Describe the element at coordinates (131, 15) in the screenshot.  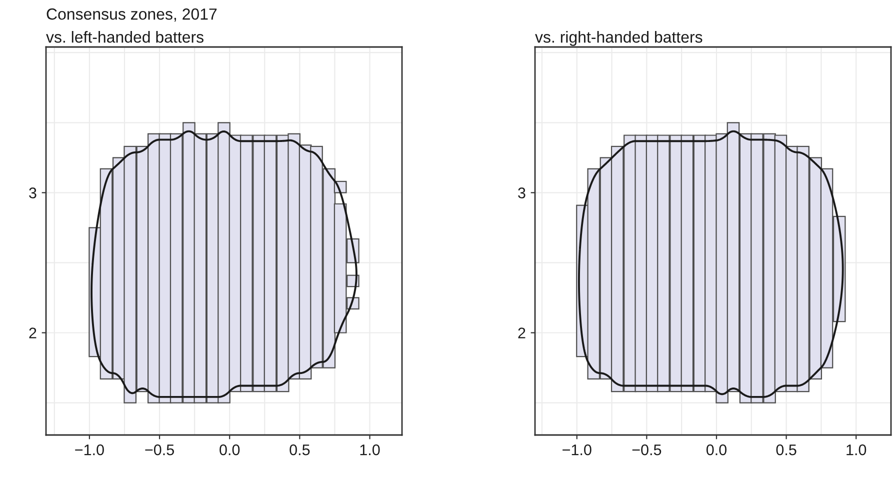
I see `chart-title: Consensus zones, 2017` at that location.